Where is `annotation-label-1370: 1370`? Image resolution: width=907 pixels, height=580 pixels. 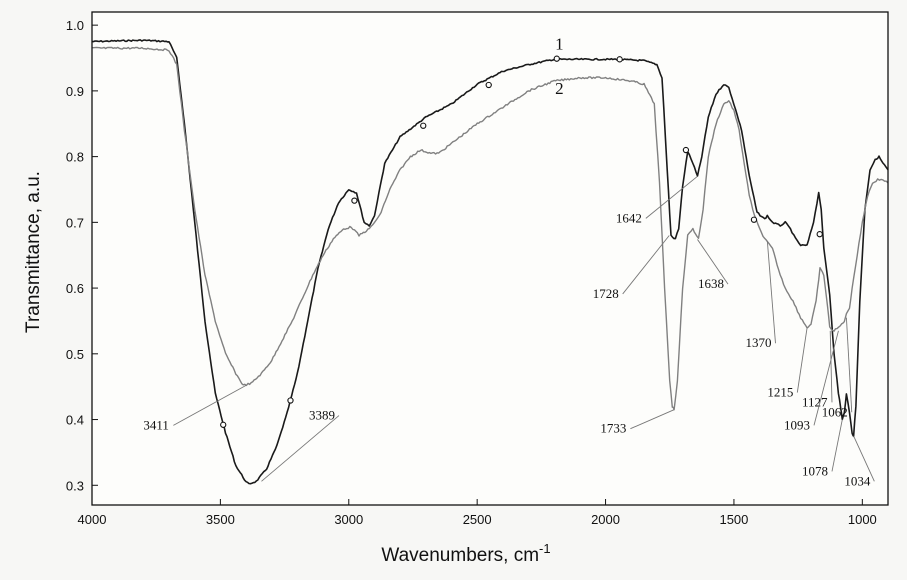 annotation-label-1370: 1370 is located at coordinates (758, 342).